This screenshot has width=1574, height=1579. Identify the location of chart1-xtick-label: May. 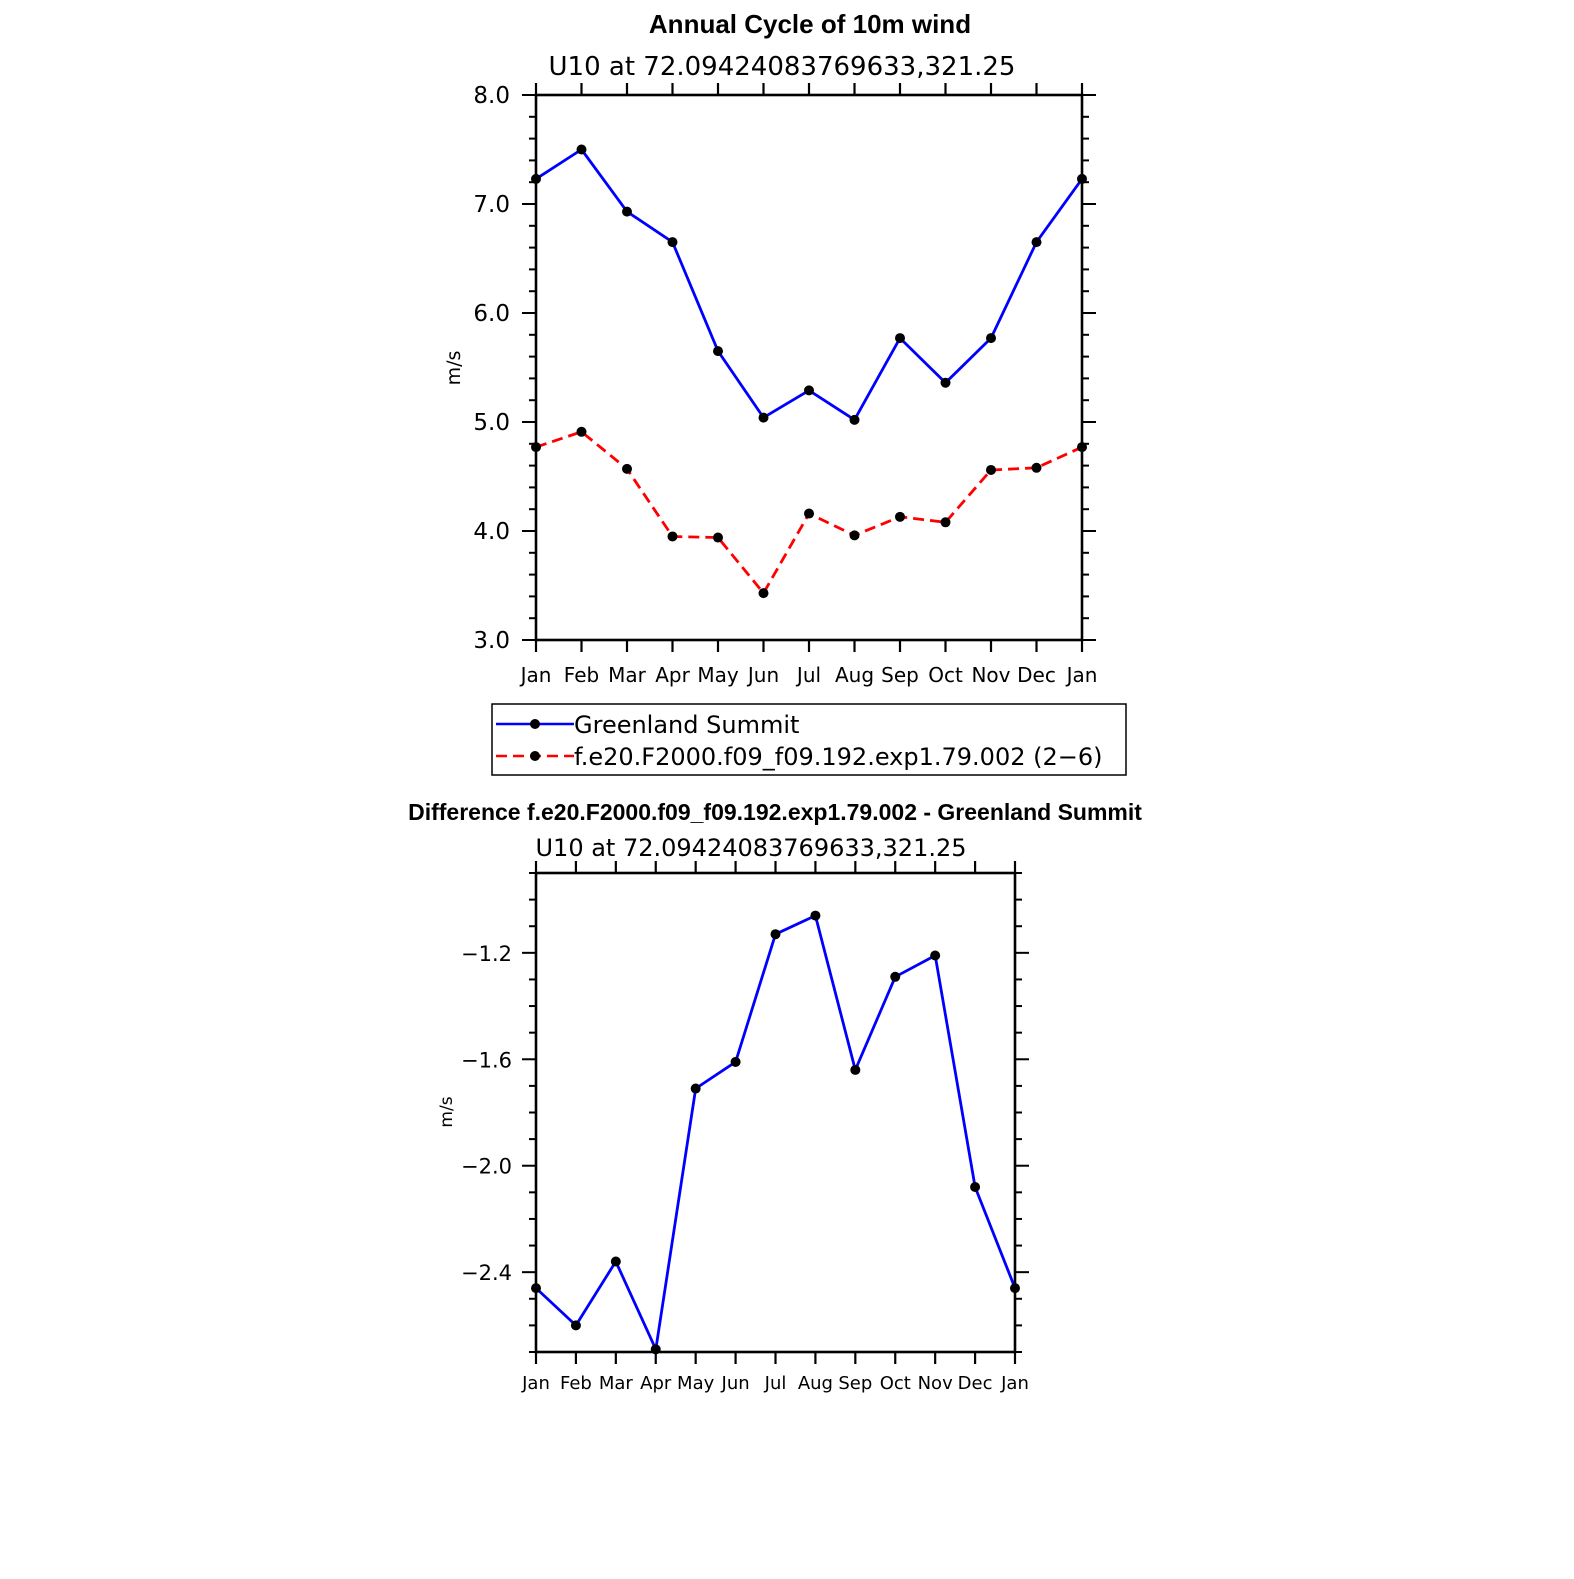
(718, 675).